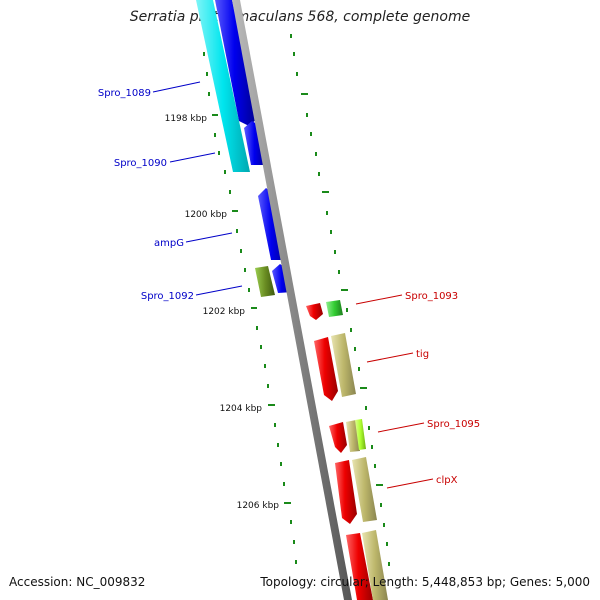  Describe the element at coordinates (314, 311) in the screenshot. I see `gene-spro-1093-block` at that location.